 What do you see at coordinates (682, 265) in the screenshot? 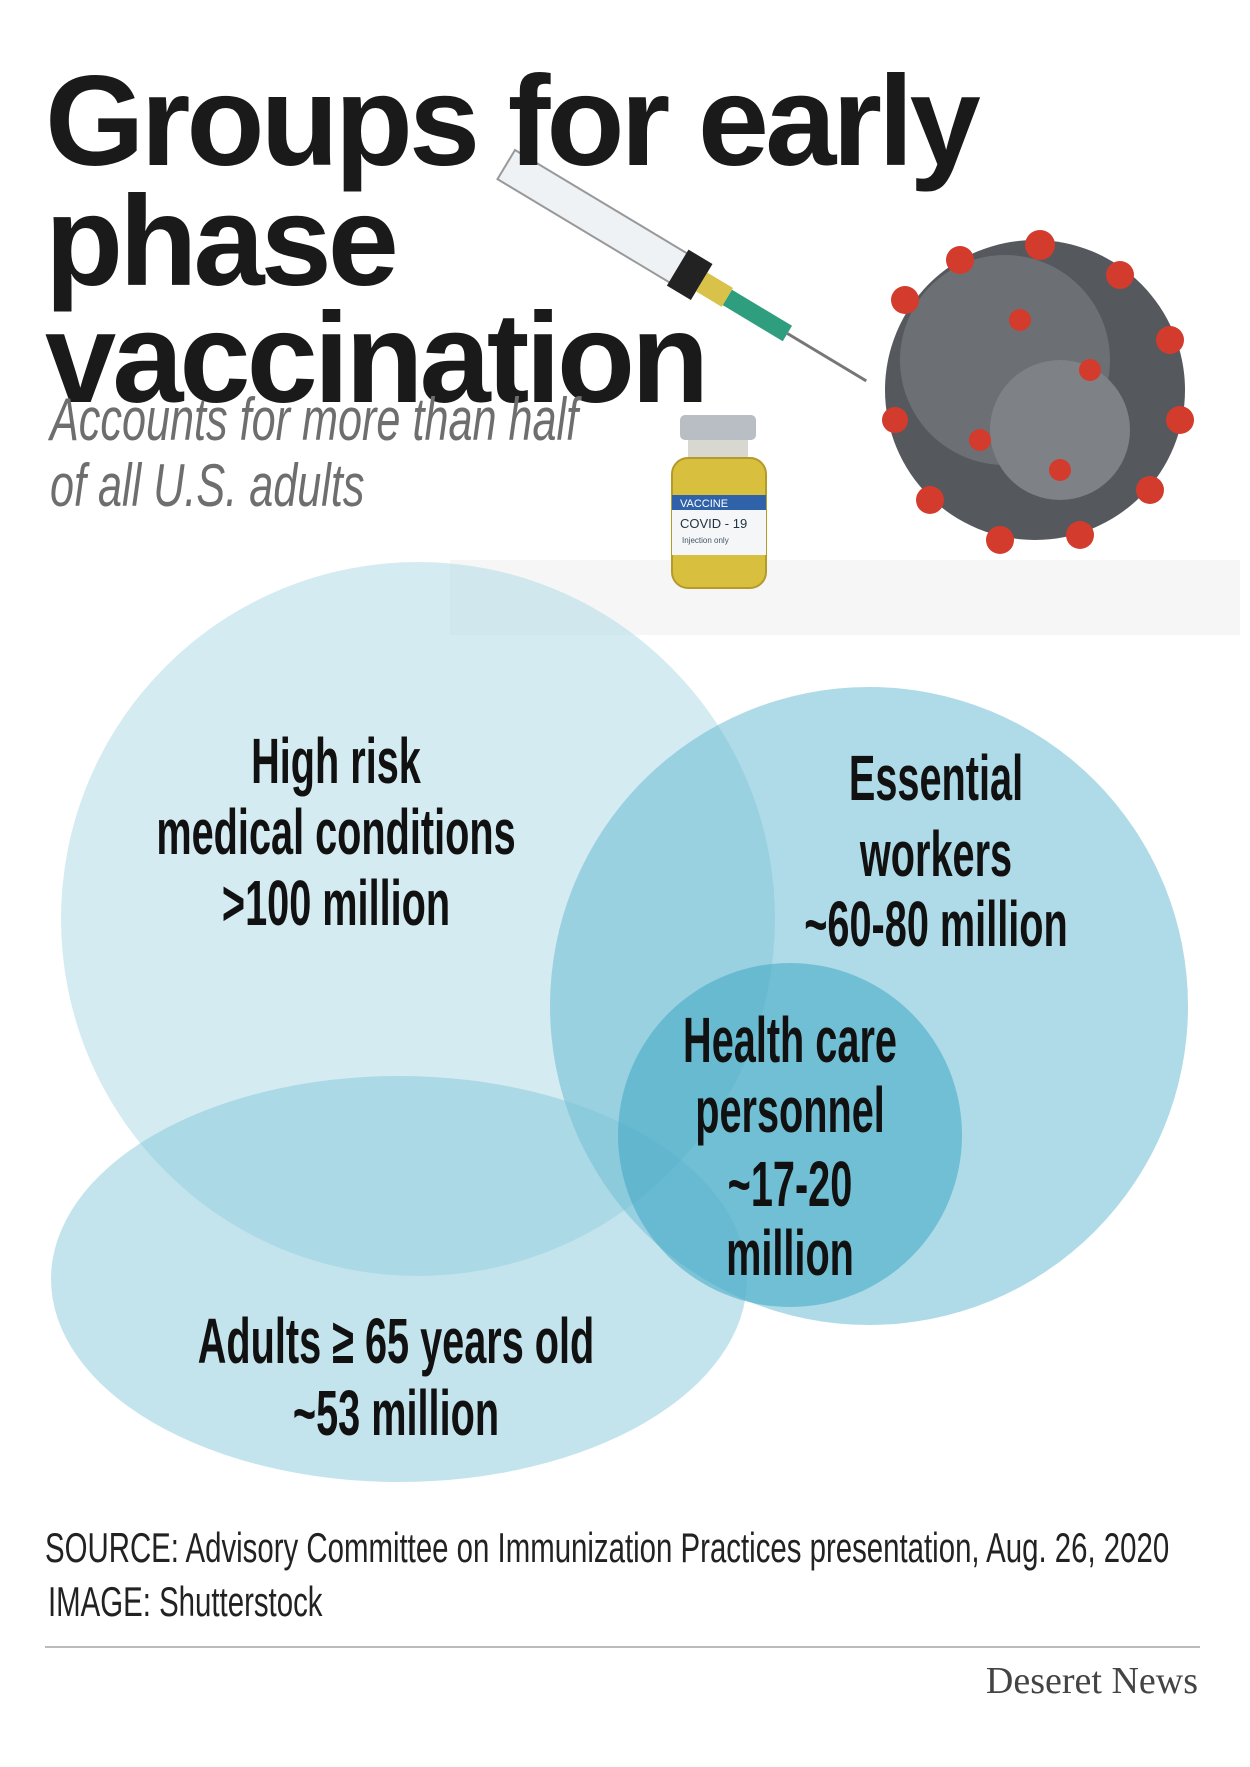
I see `syringe` at bounding box center [682, 265].